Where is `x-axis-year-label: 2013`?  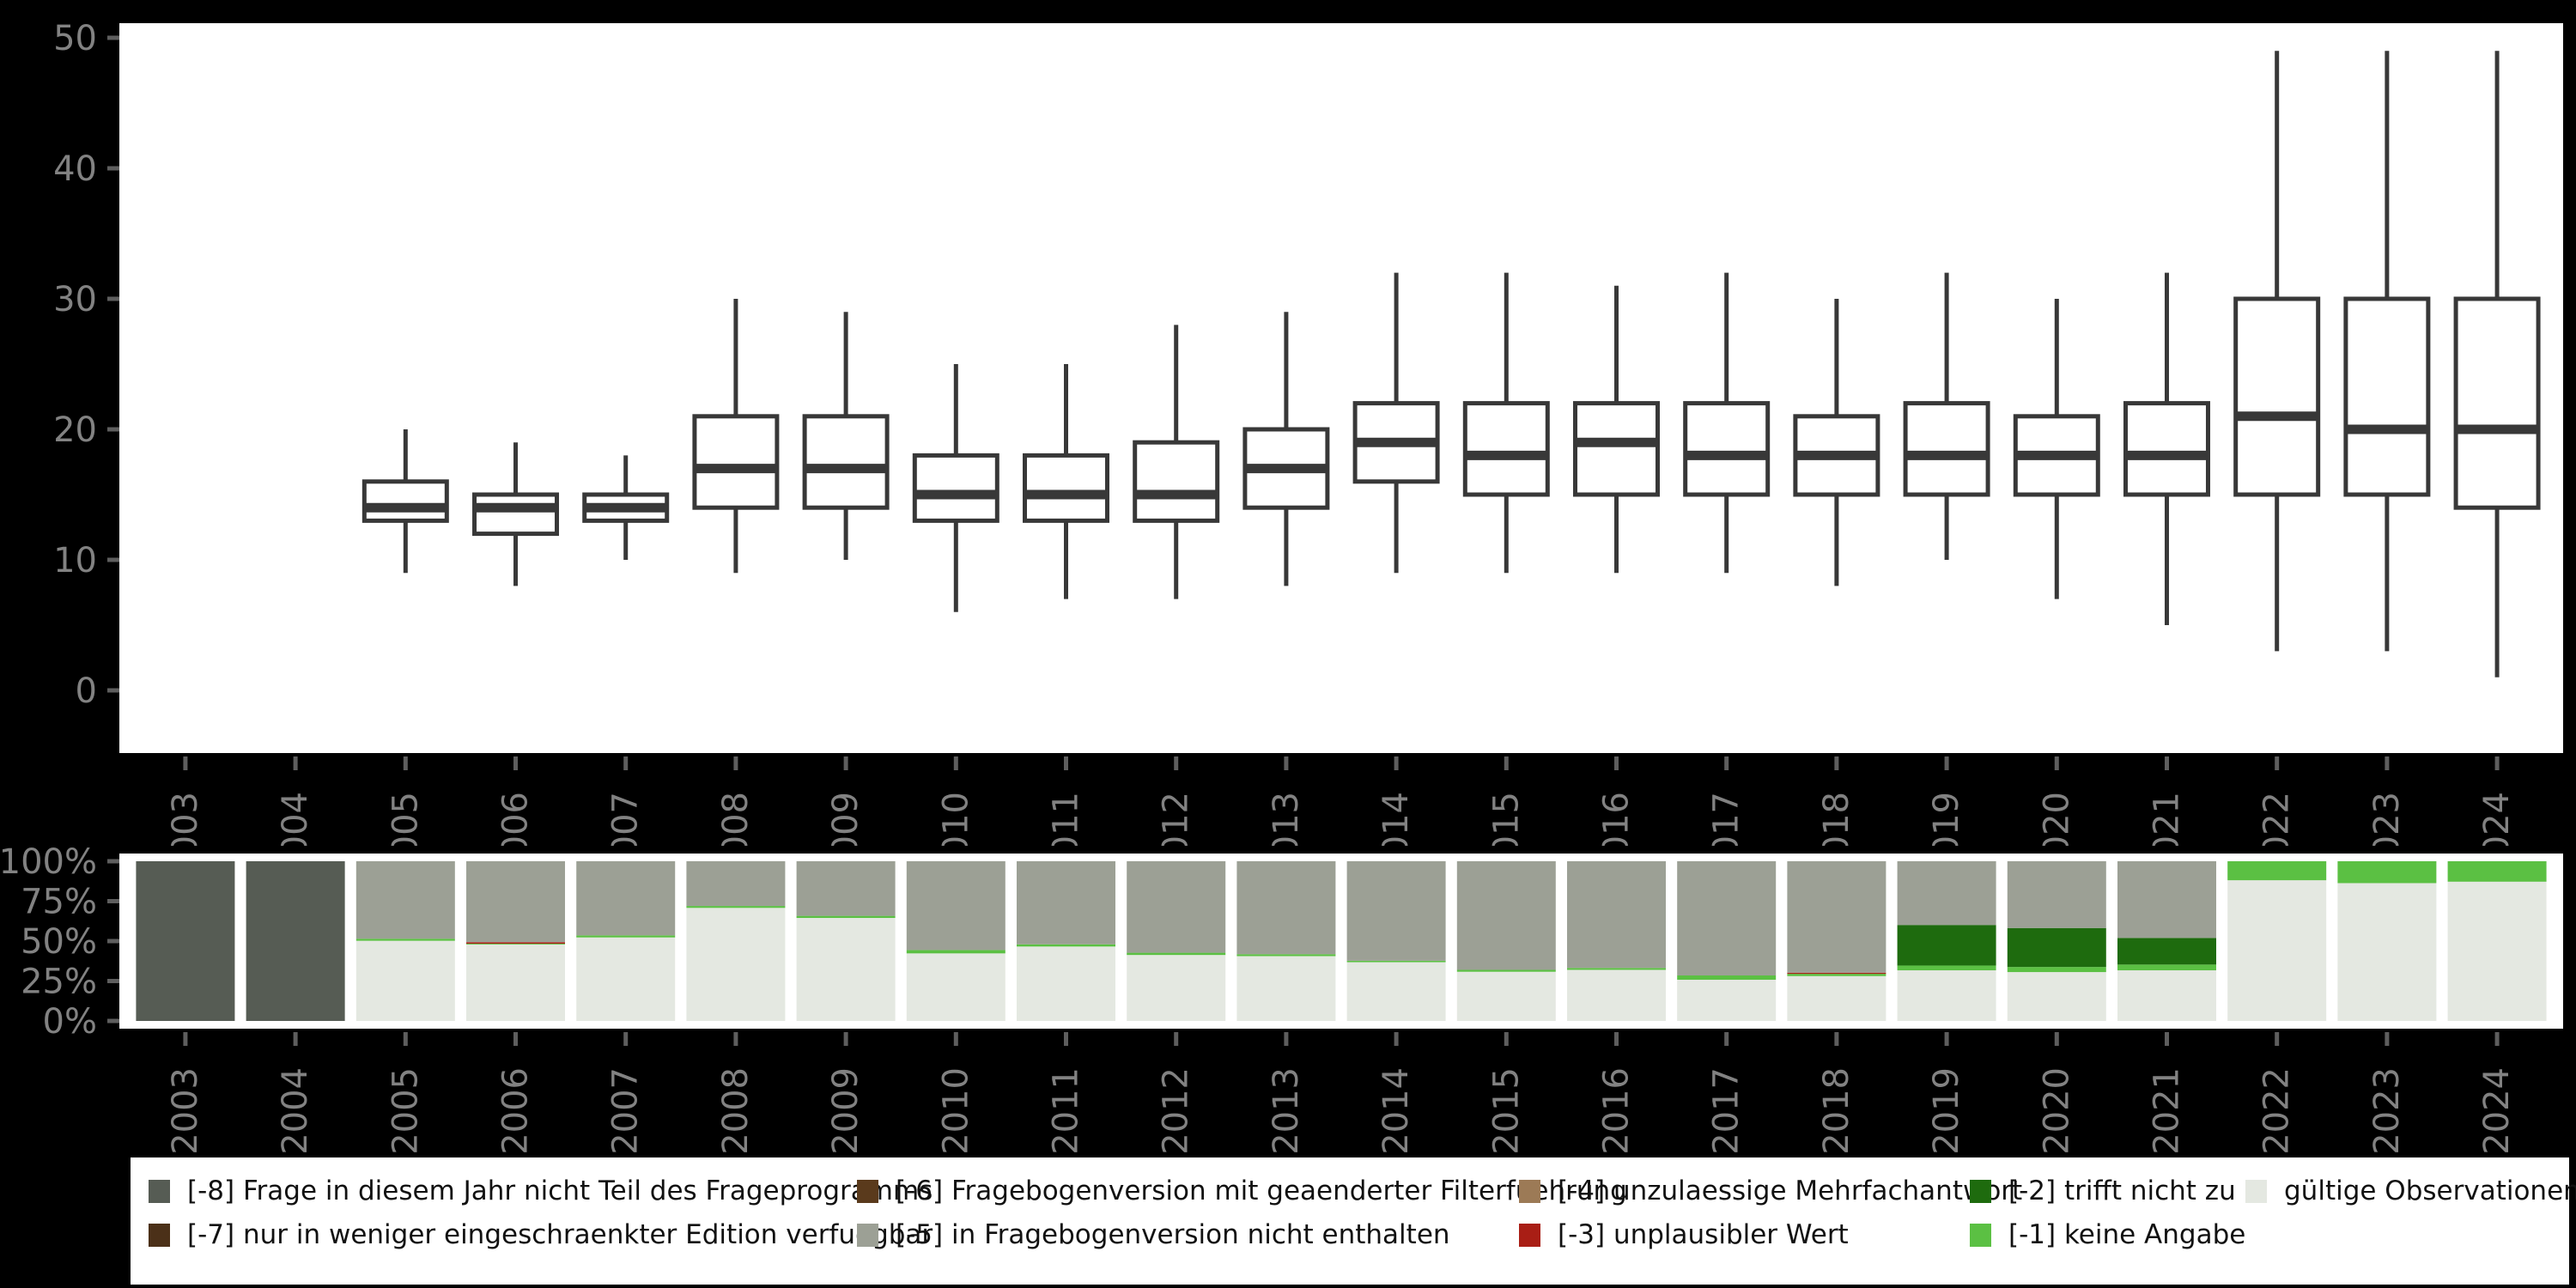 x-axis-year-label: 2013 is located at coordinates (1287, 1111).